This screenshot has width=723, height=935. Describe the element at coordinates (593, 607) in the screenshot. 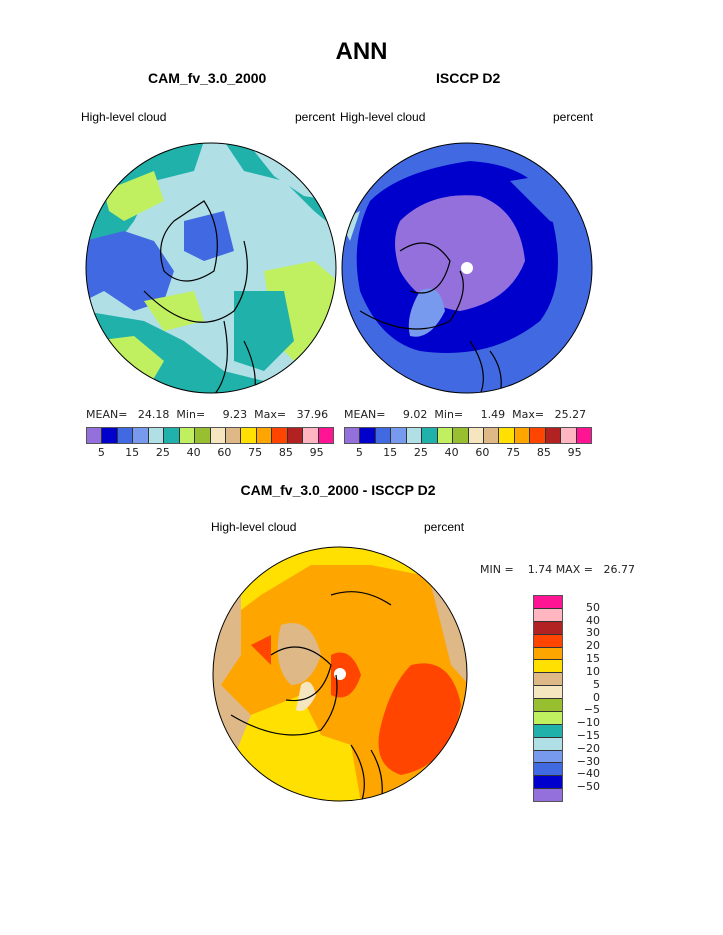

I see `colorbar-tick-label: 50` at that location.